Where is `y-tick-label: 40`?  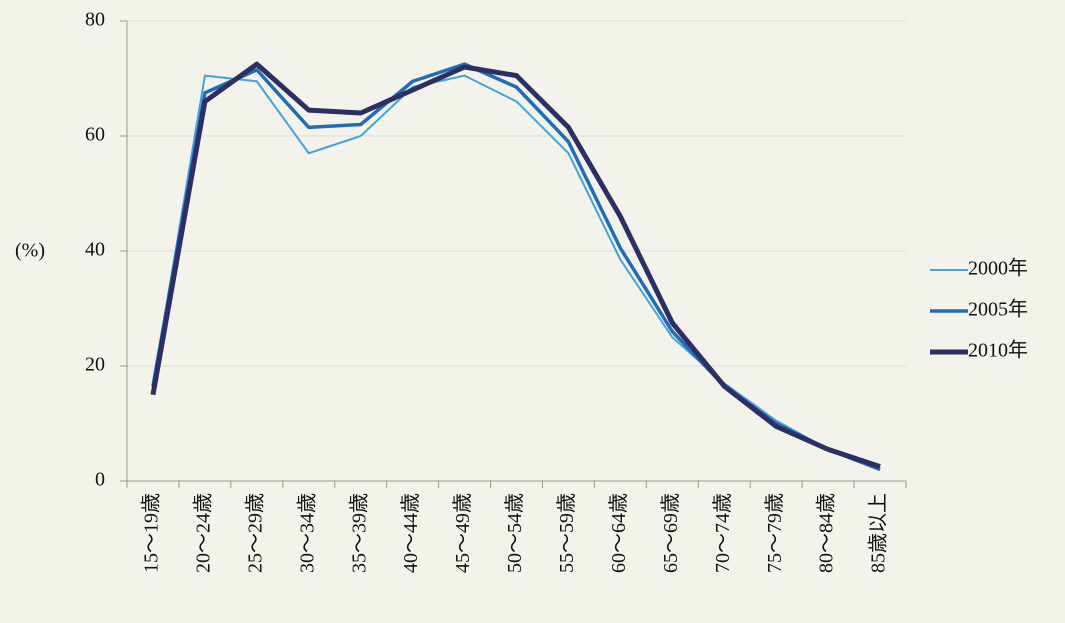 y-tick-label: 40 is located at coordinates (95, 250).